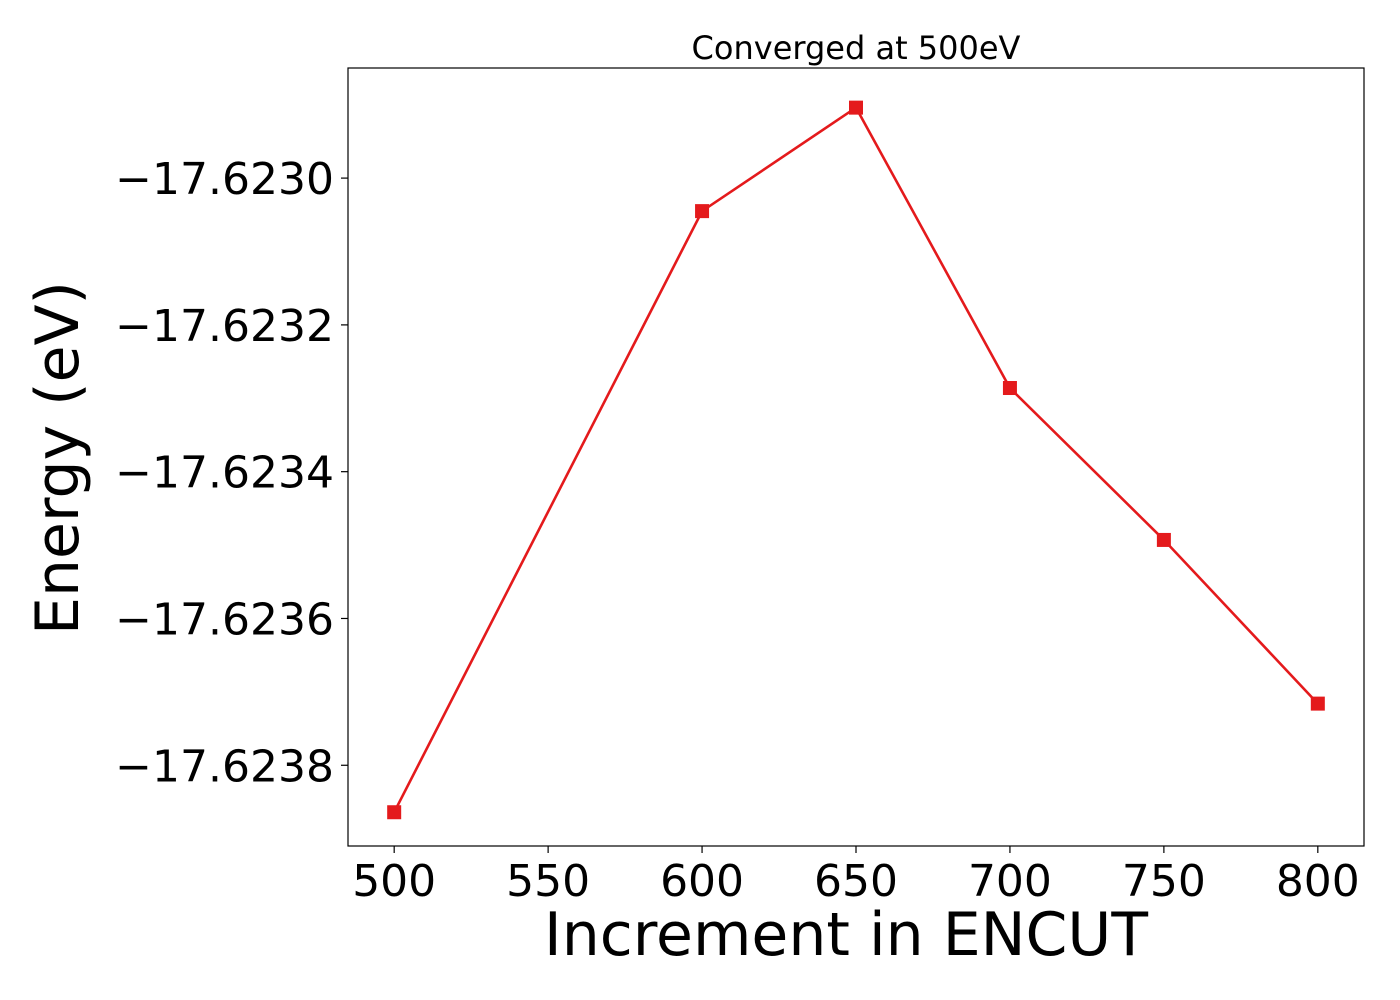  Describe the element at coordinates (548, 881) in the screenshot. I see `x-tick-label: 550` at that location.